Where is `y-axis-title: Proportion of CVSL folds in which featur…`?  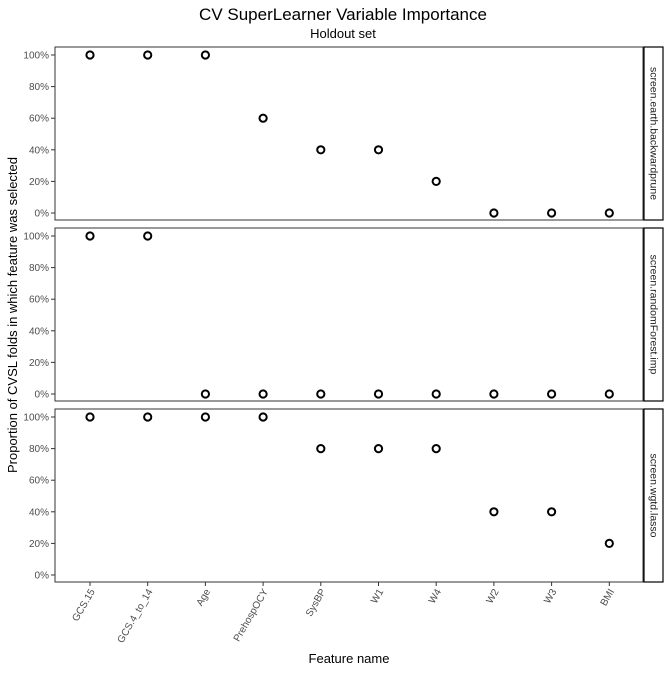 y-axis-title: Proportion of CVSL folds in which featur… is located at coordinates (12, 315).